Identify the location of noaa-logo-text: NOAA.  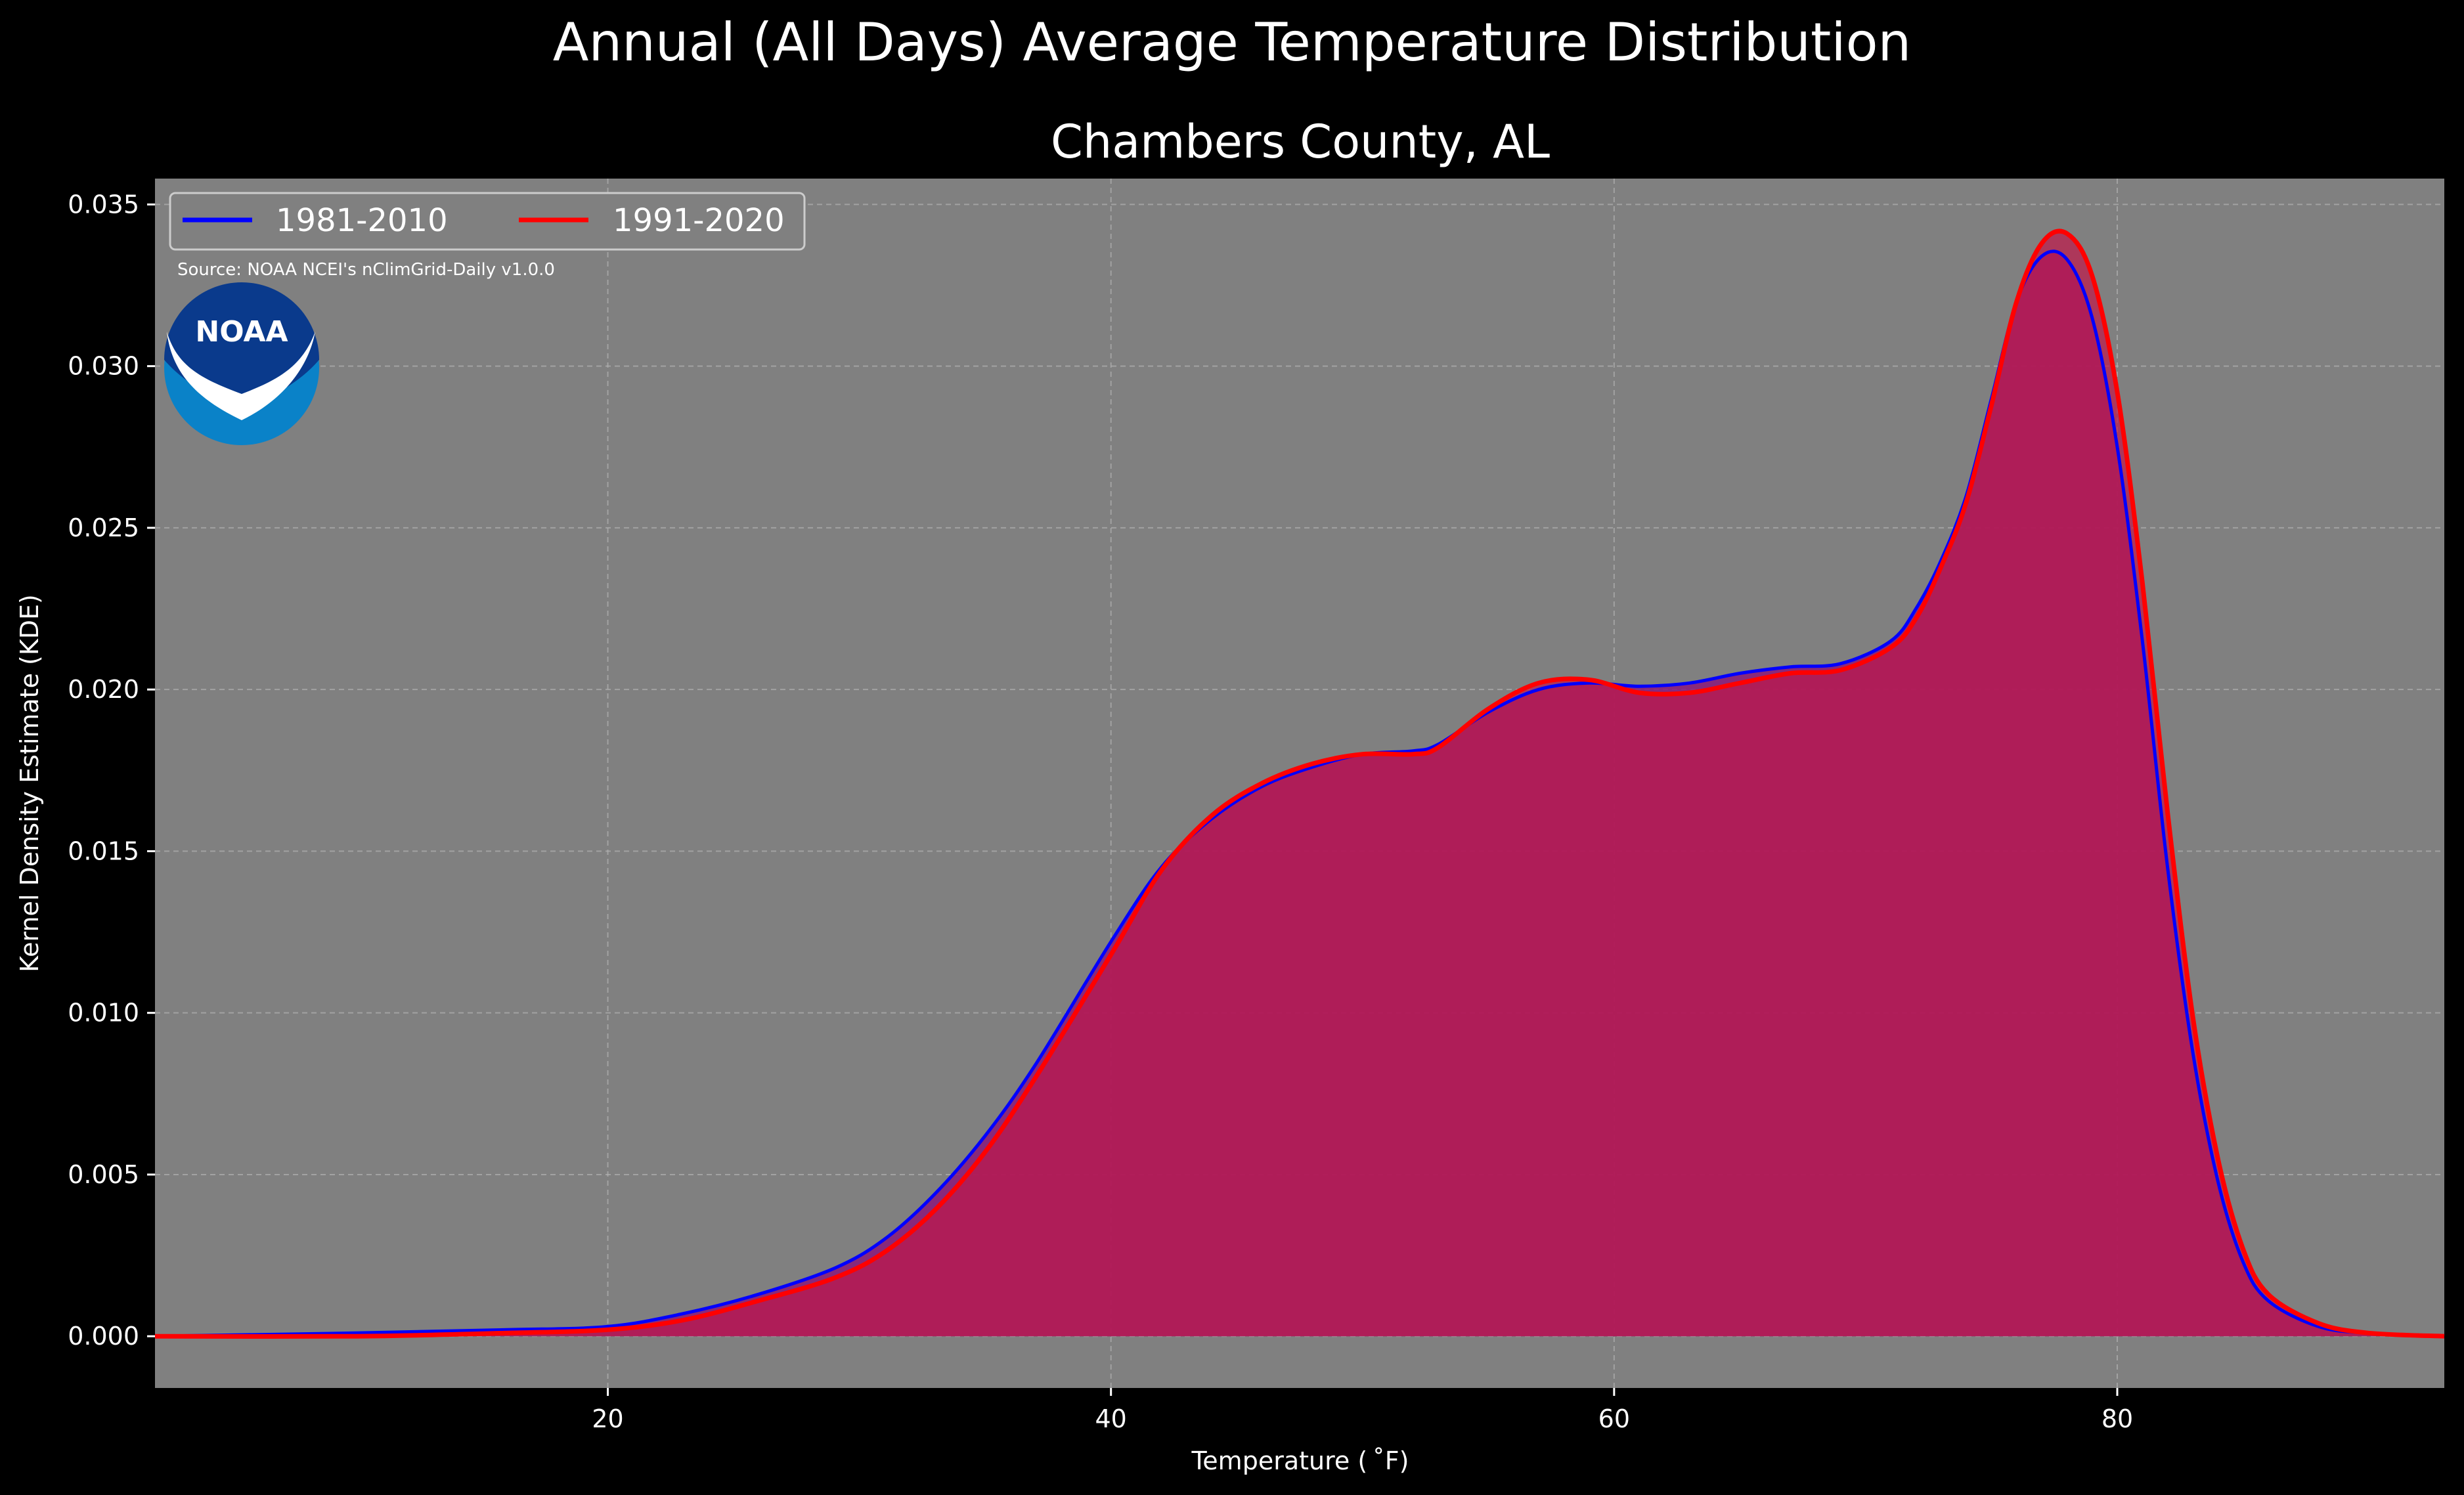
(241, 332).